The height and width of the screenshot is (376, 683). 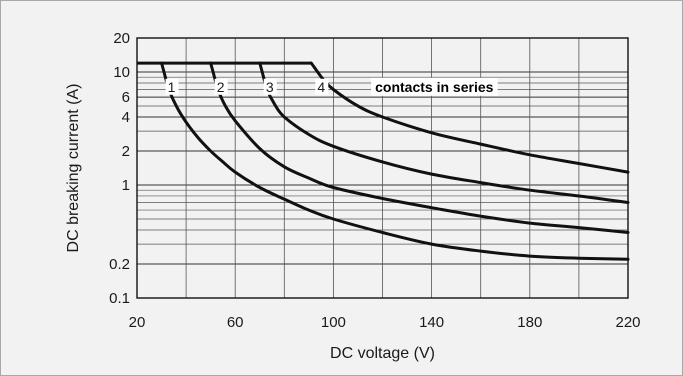 I want to click on y-tick-label: 6, so click(x=126, y=97).